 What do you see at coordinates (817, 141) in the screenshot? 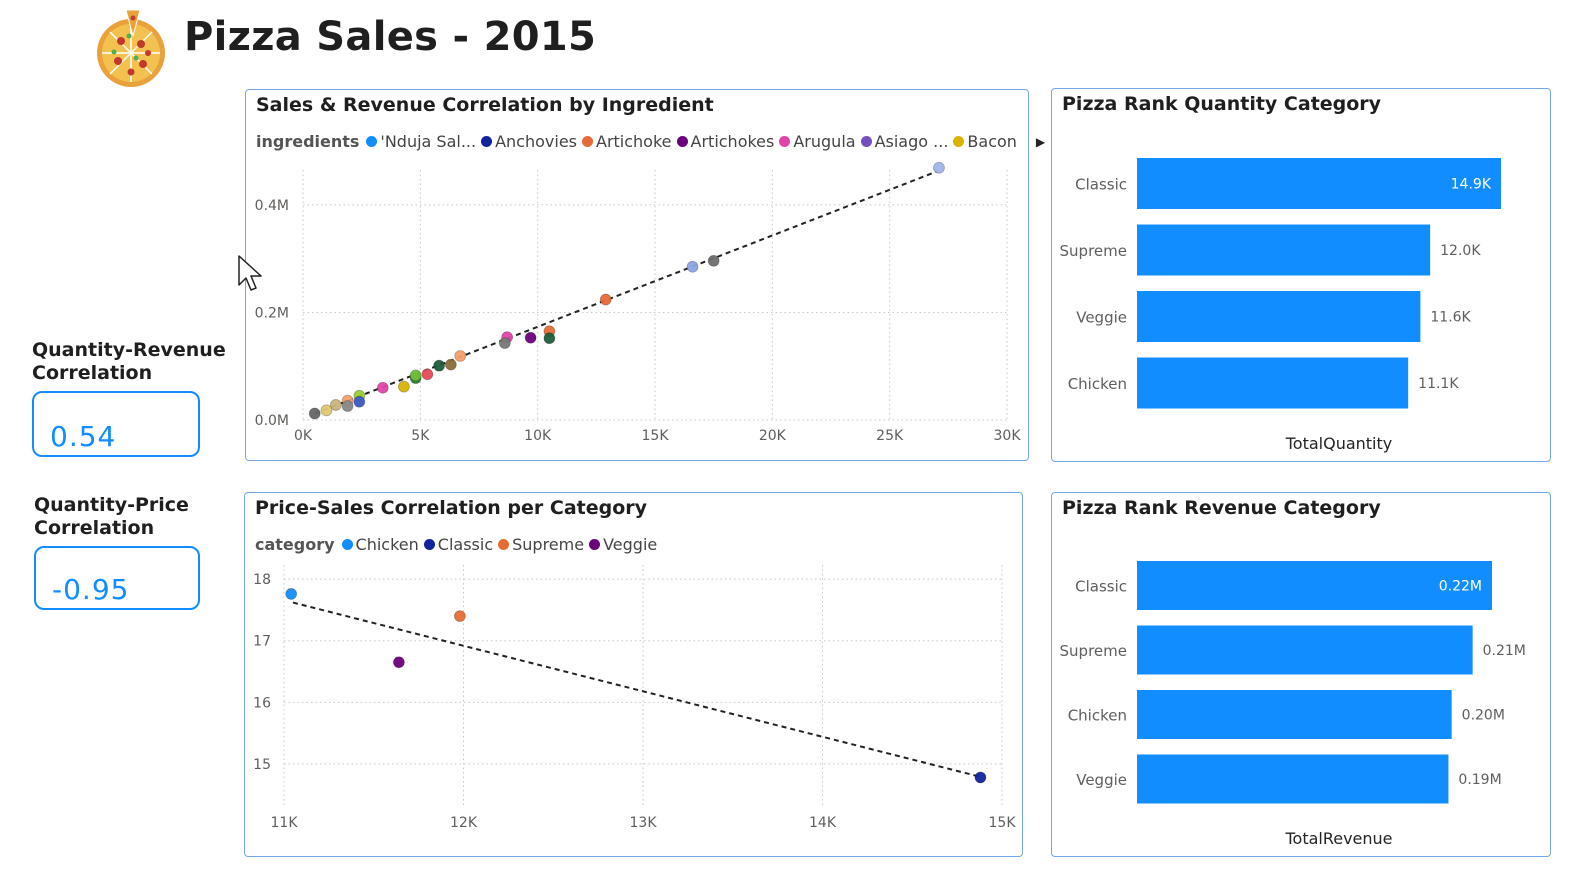
I see `legend-item: Arugula` at bounding box center [817, 141].